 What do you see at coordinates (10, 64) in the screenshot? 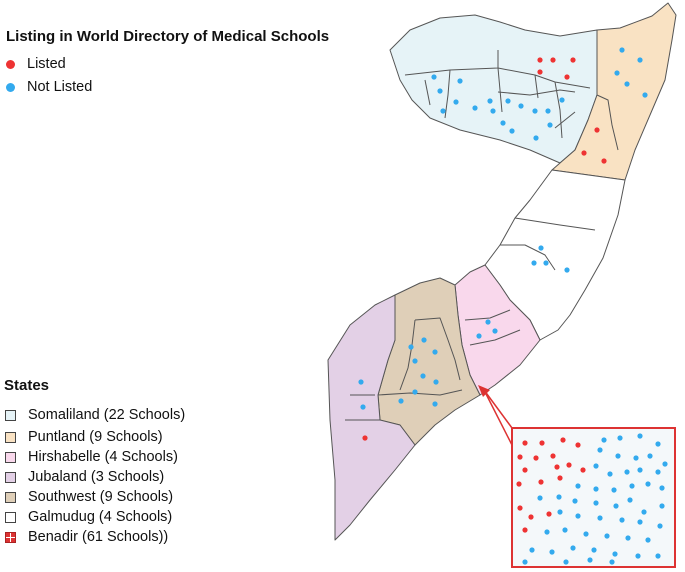
I see `listed-dot-icon` at bounding box center [10, 64].